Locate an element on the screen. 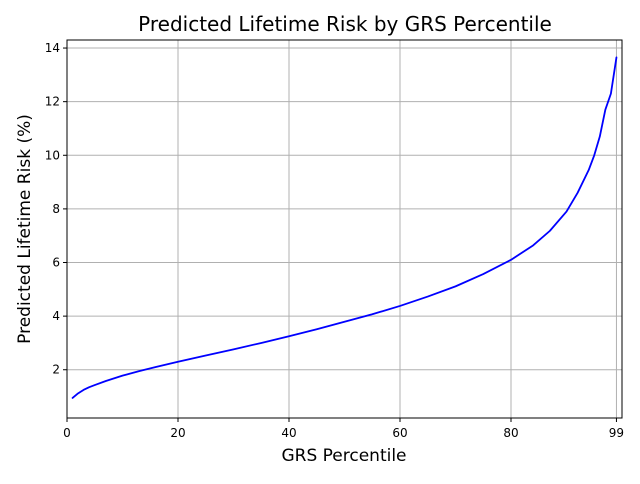 The image size is (640, 484). y-tick-label: 6 is located at coordinates (56, 263).